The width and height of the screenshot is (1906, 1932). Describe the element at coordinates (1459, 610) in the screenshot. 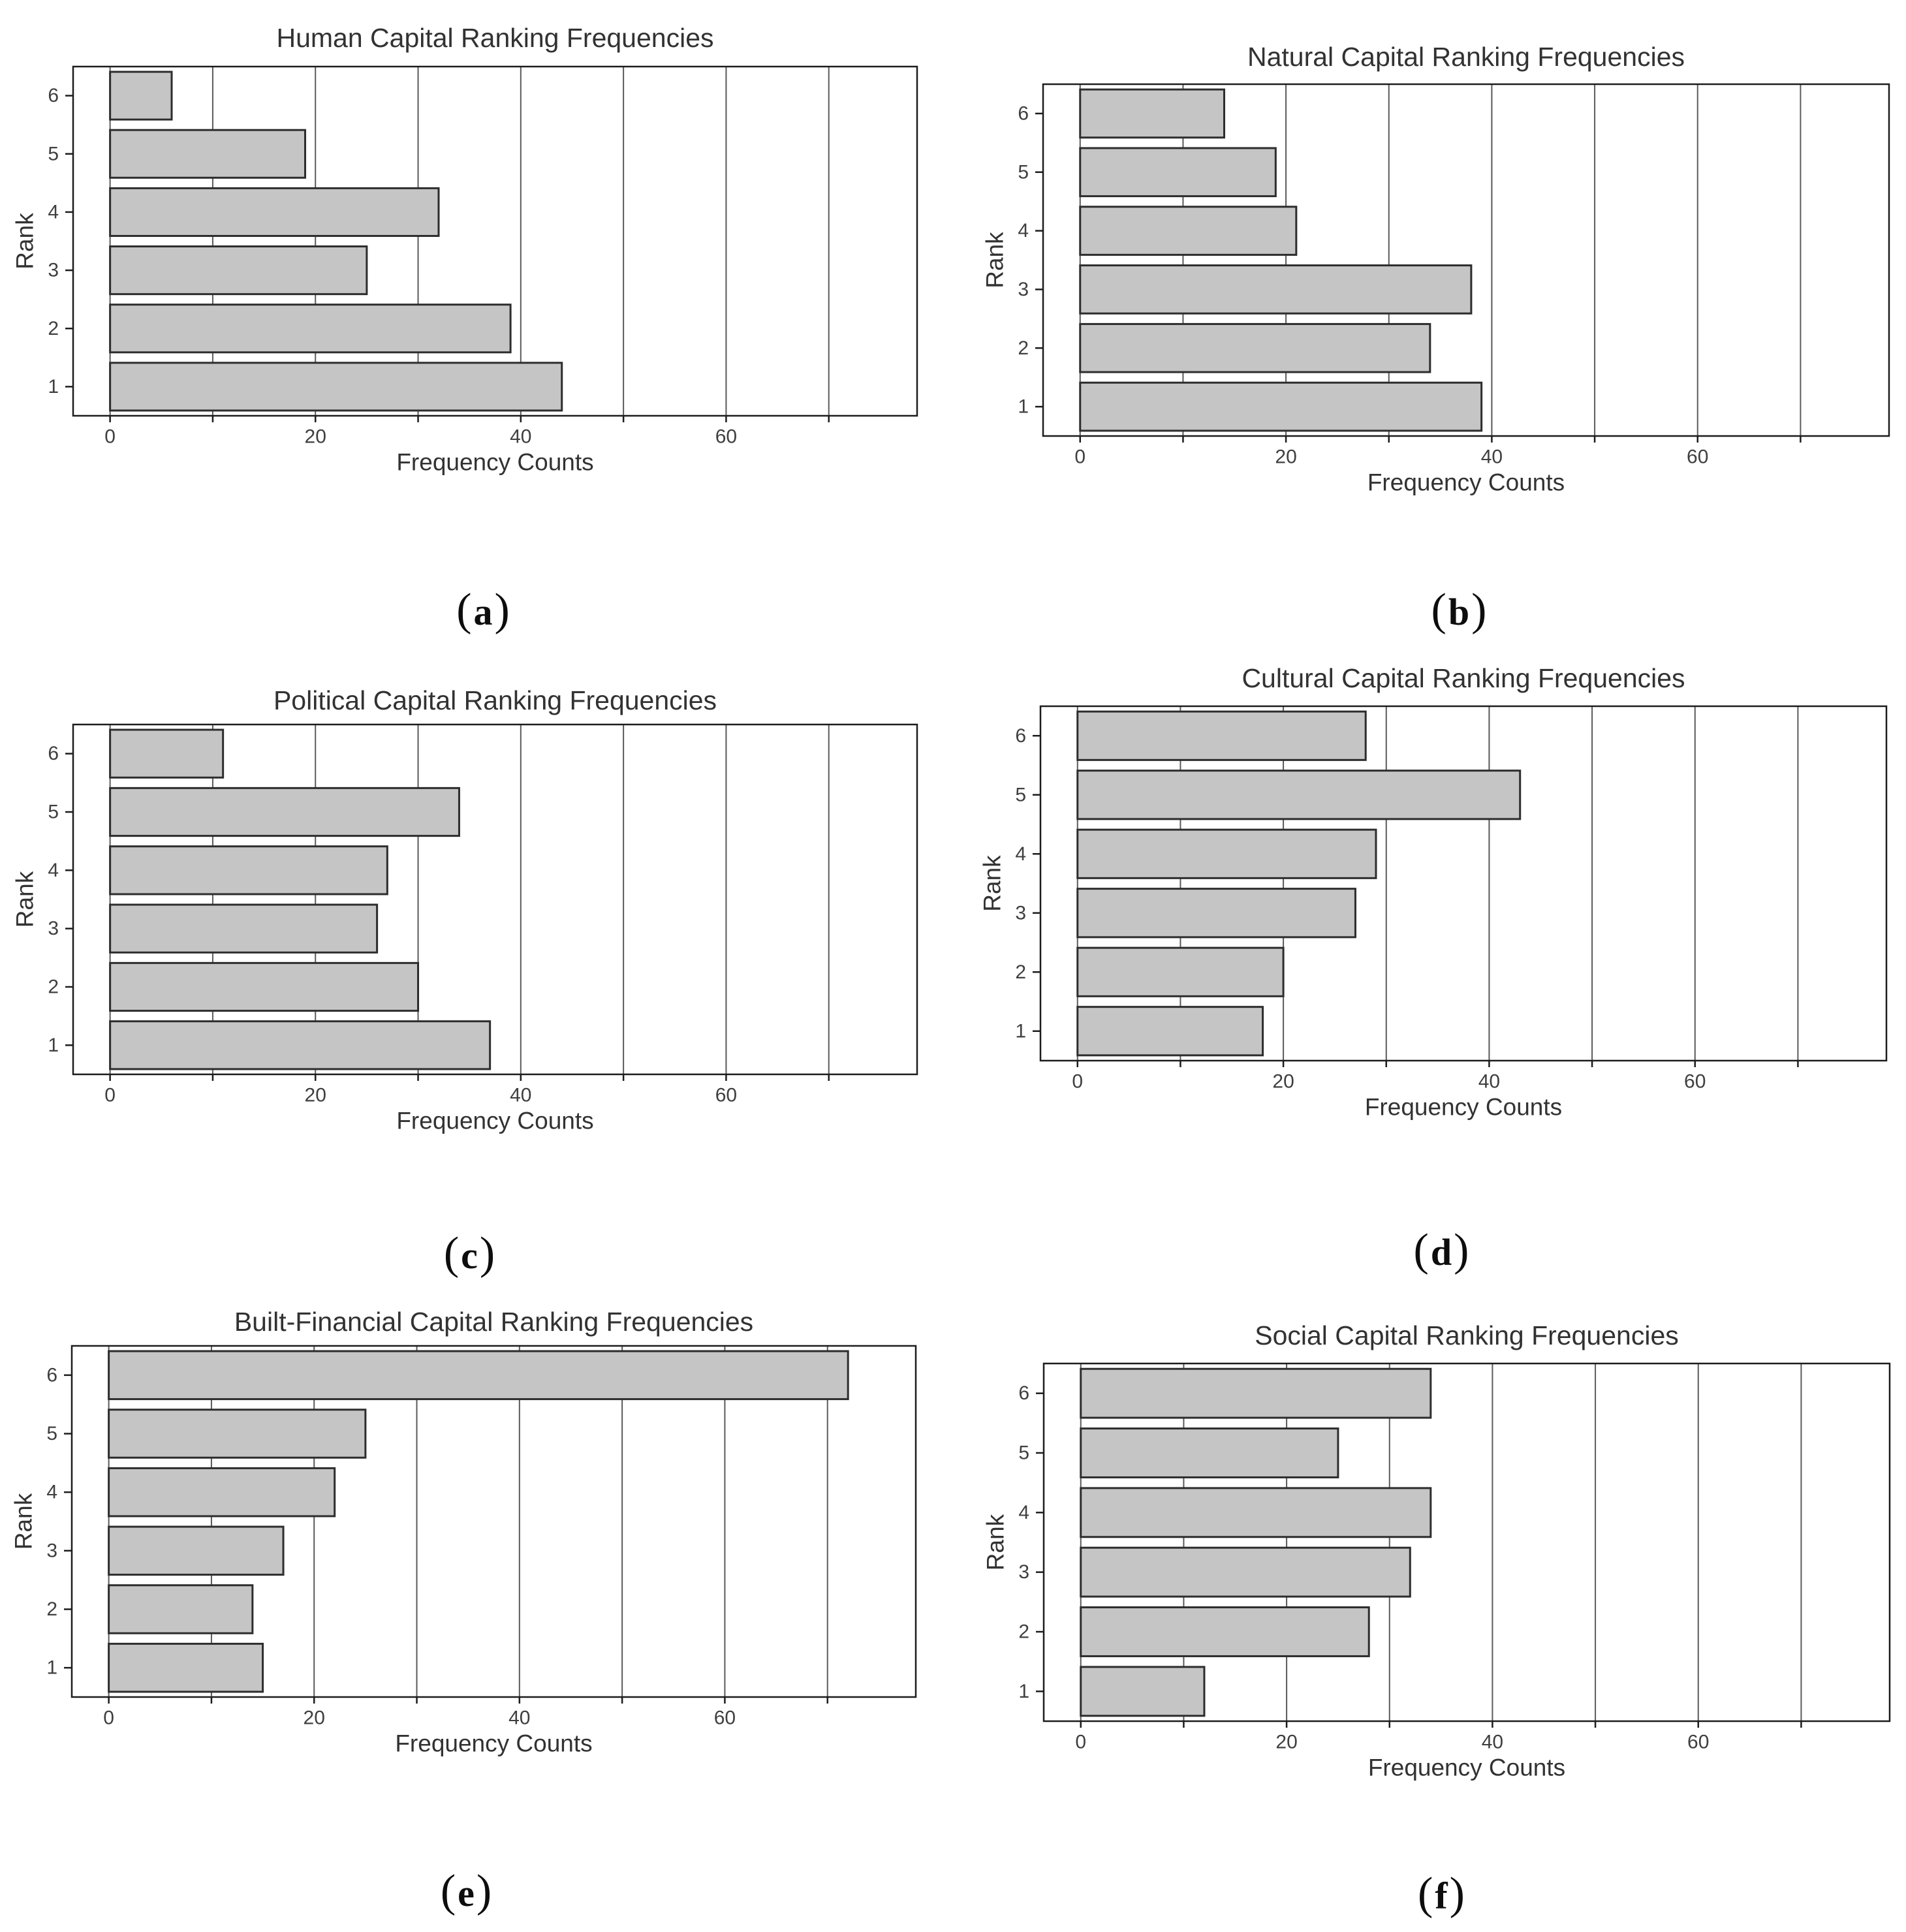

I see `panel-label-b: (b)` at that location.